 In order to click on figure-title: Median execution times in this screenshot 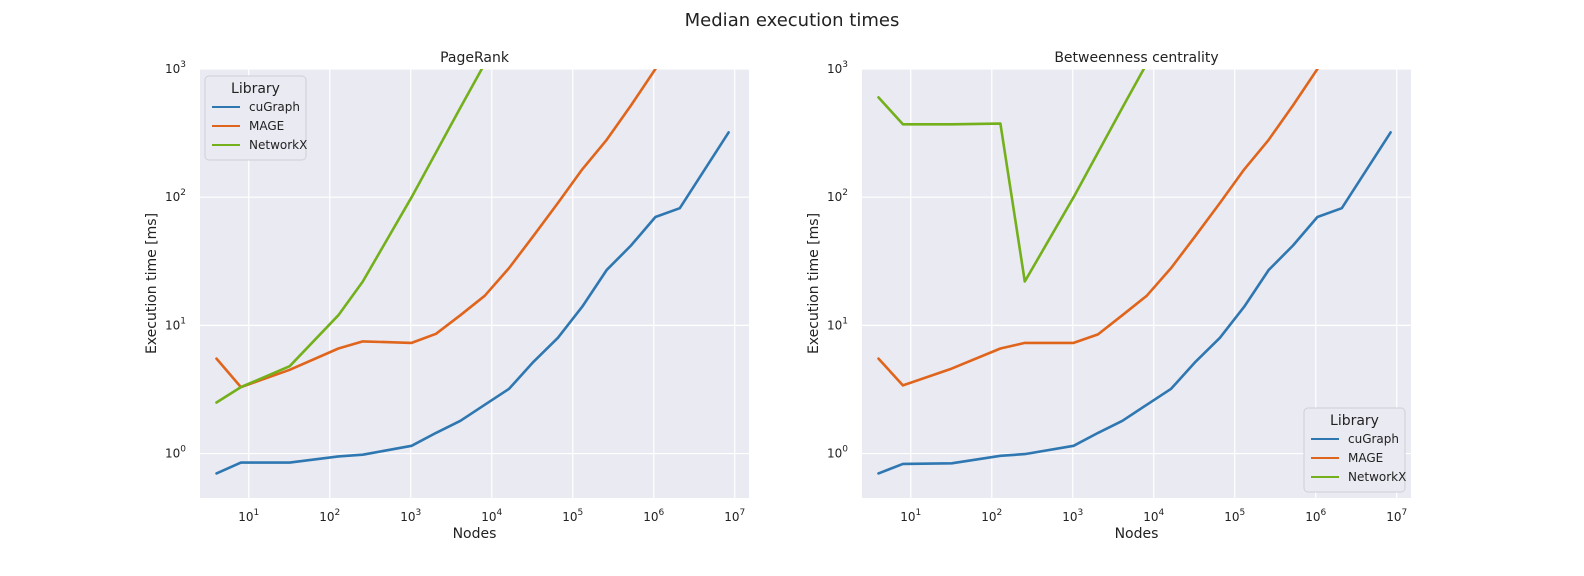, I will do `click(792, 20)`.